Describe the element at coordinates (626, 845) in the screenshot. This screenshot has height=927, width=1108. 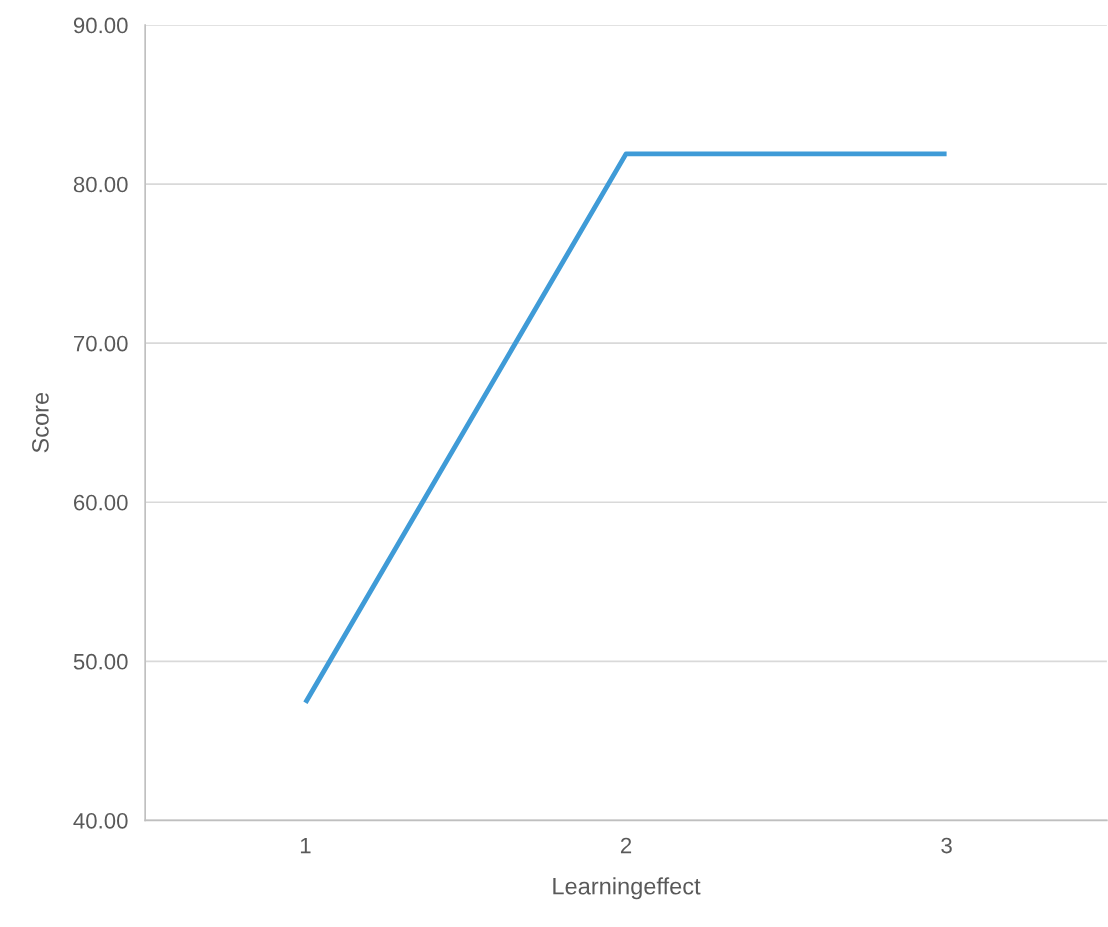
I see `x-tick-label: 2` at that location.